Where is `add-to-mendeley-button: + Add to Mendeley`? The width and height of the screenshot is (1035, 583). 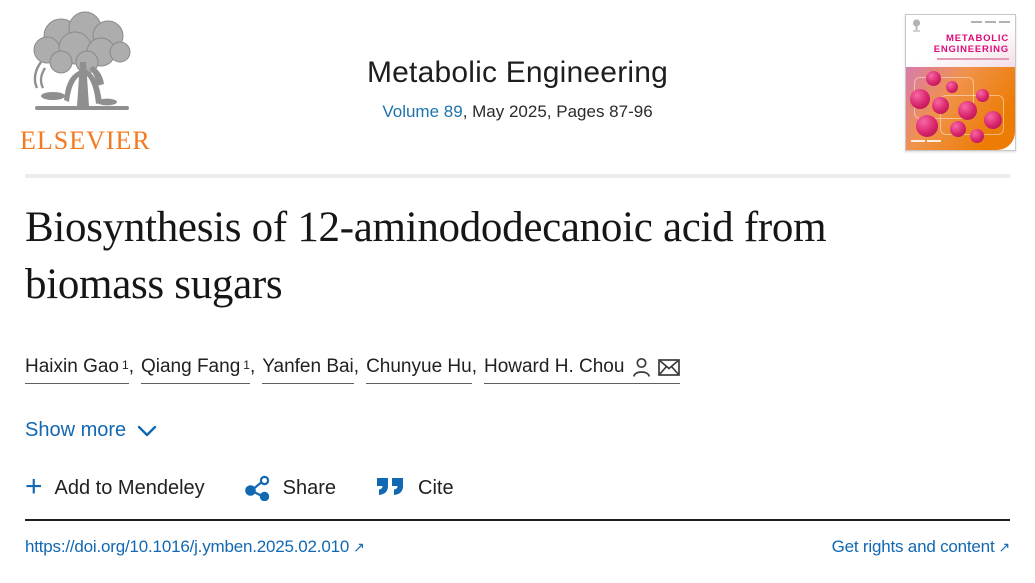 add-to-mendeley-button: + Add to Mendeley is located at coordinates (115, 486).